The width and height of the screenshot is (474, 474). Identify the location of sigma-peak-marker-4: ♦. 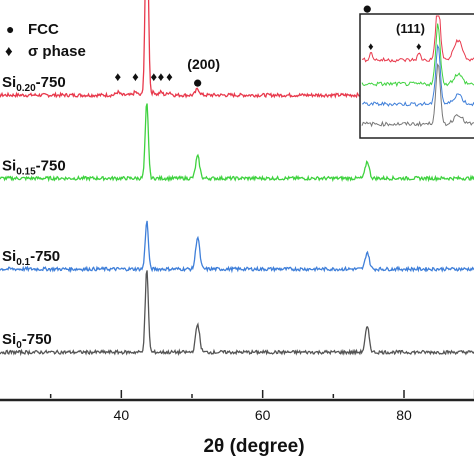
(161, 76).